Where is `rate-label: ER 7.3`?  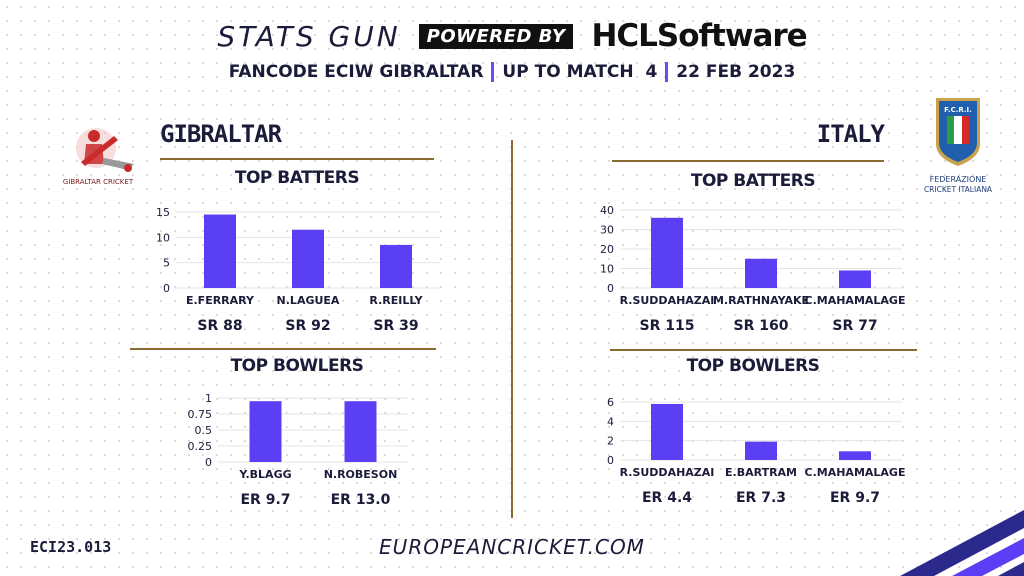 rate-label: ER 7.3 is located at coordinates (761, 498).